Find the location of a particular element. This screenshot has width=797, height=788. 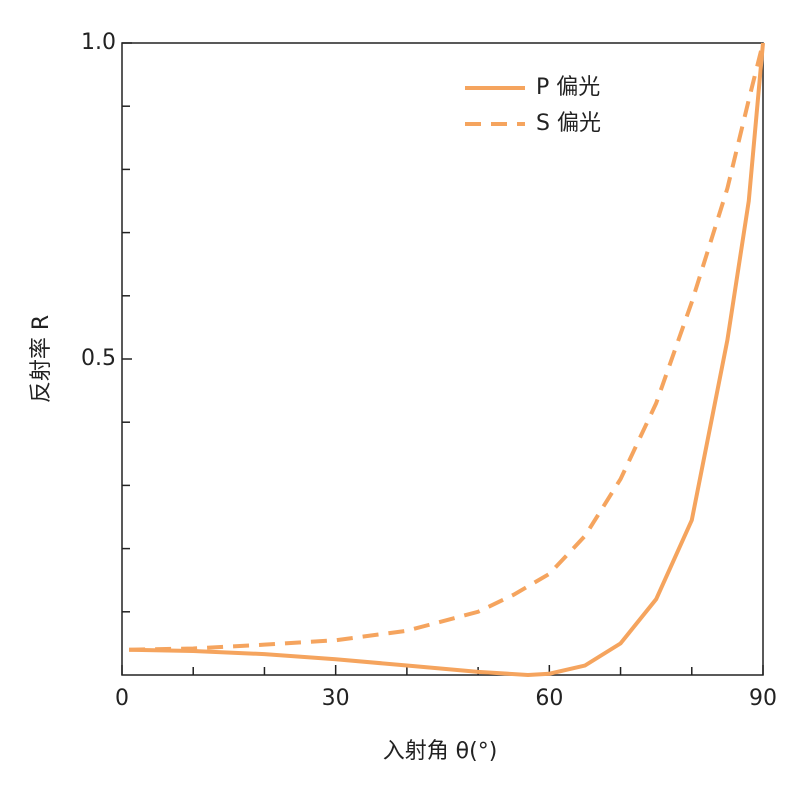

x-axis-label: 入射角 θ(°) is located at coordinates (440, 751).